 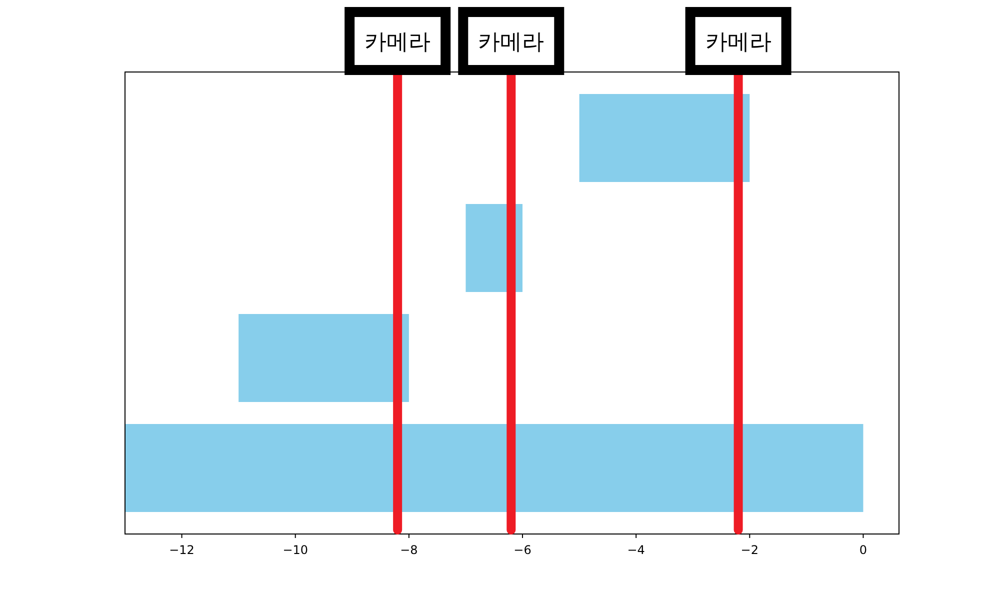 What do you see at coordinates (863, 550) in the screenshot?
I see `x-tick-label: 0` at bounding box center [863, 550].